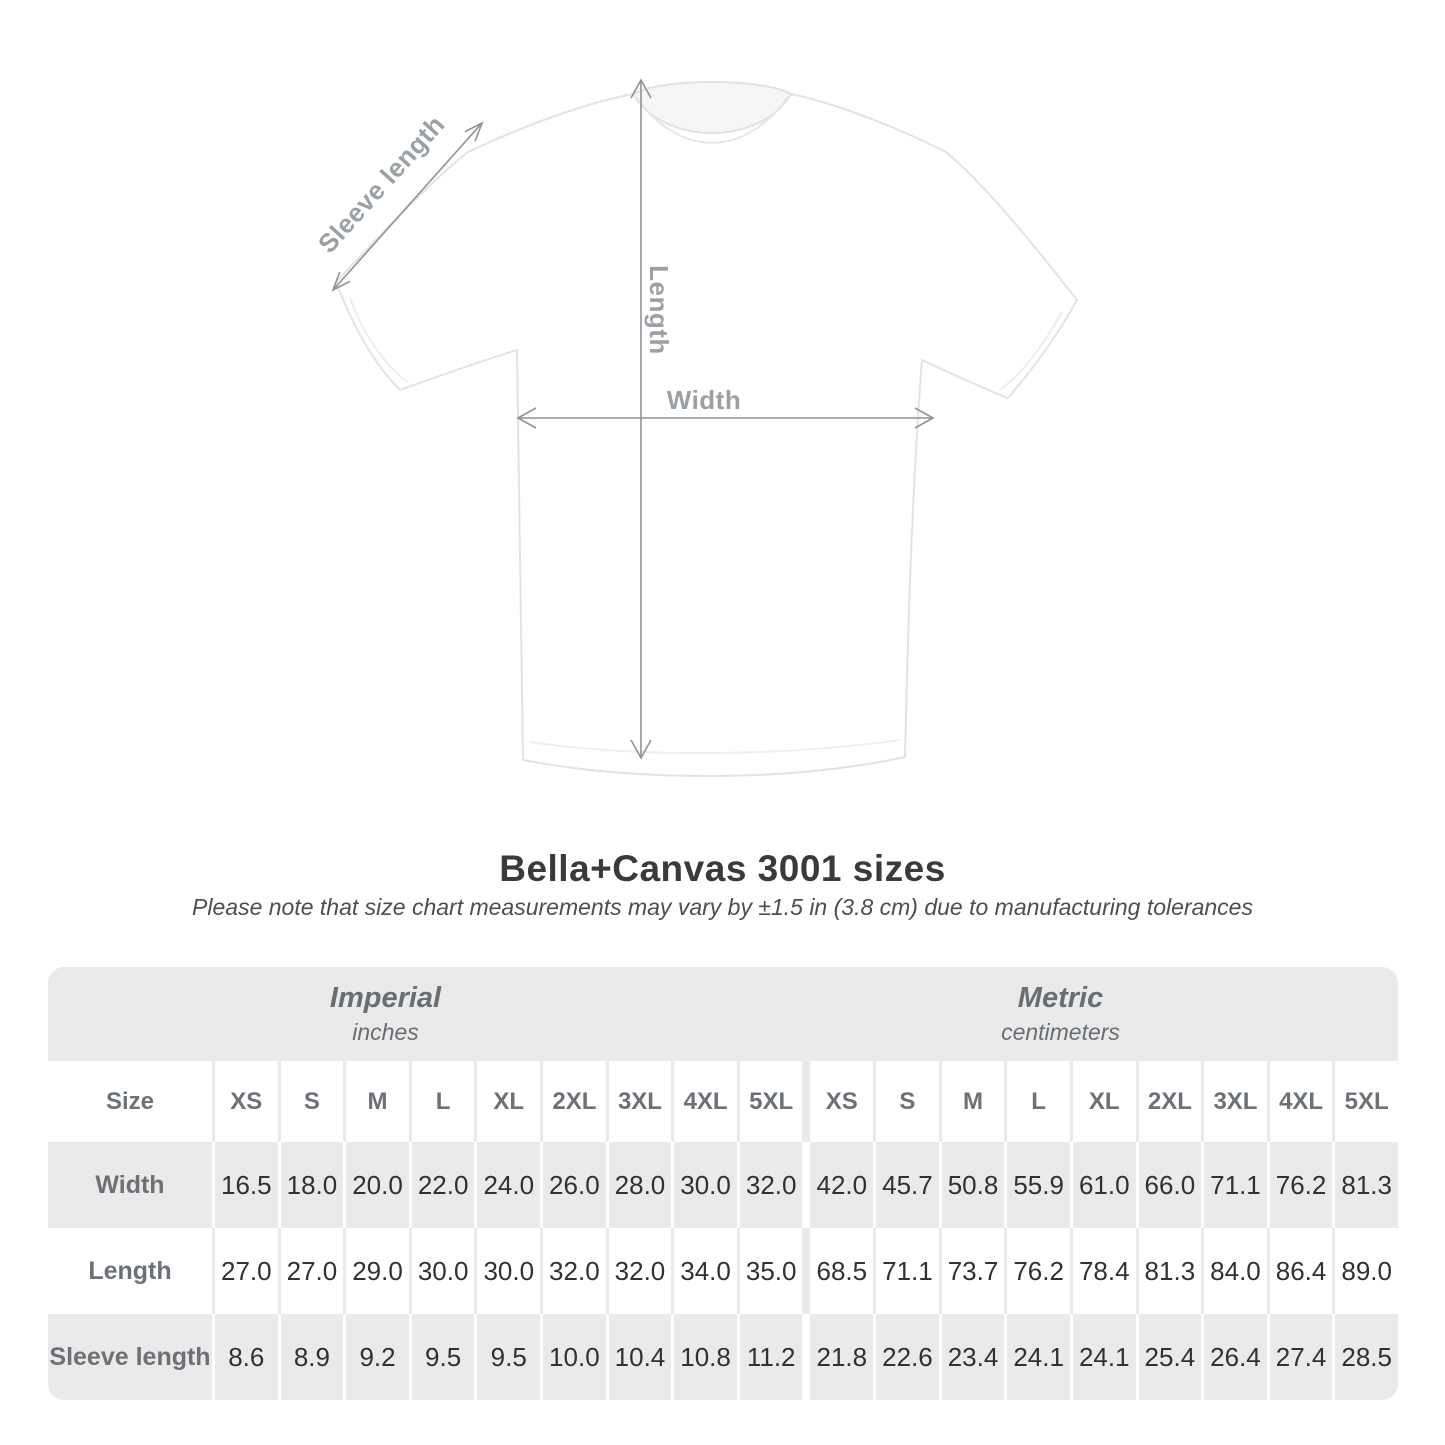  Describe the element at coordinates (704, 400) in the screenshot. I see `width-label: Width` at that location.